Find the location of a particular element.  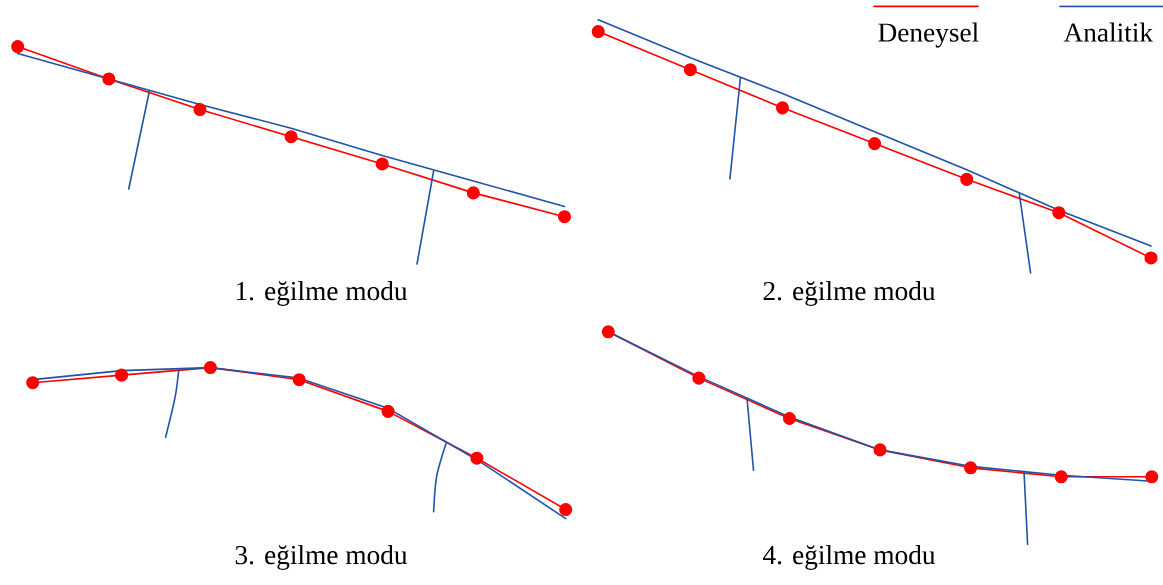

legend-label: Analitik is located at coordinates (1108, 32).